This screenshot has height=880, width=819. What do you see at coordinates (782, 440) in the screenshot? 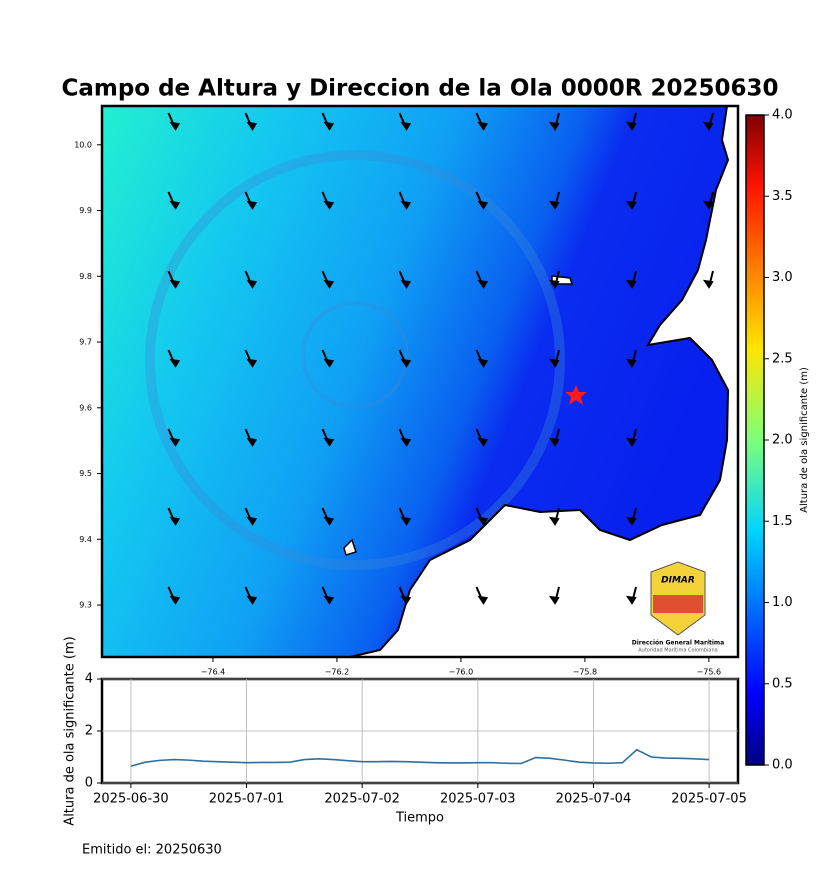
I see `colorbar-tick-label: 2.0` at bounding box center [782, 440].